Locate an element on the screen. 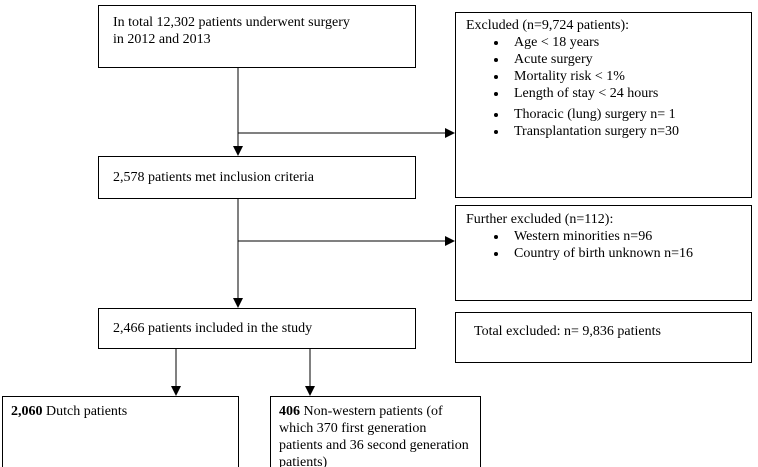 Image resolution: width=758 pixels, height=467 pixels. bullet: Acute surgery is located at coordinates (624, 59).